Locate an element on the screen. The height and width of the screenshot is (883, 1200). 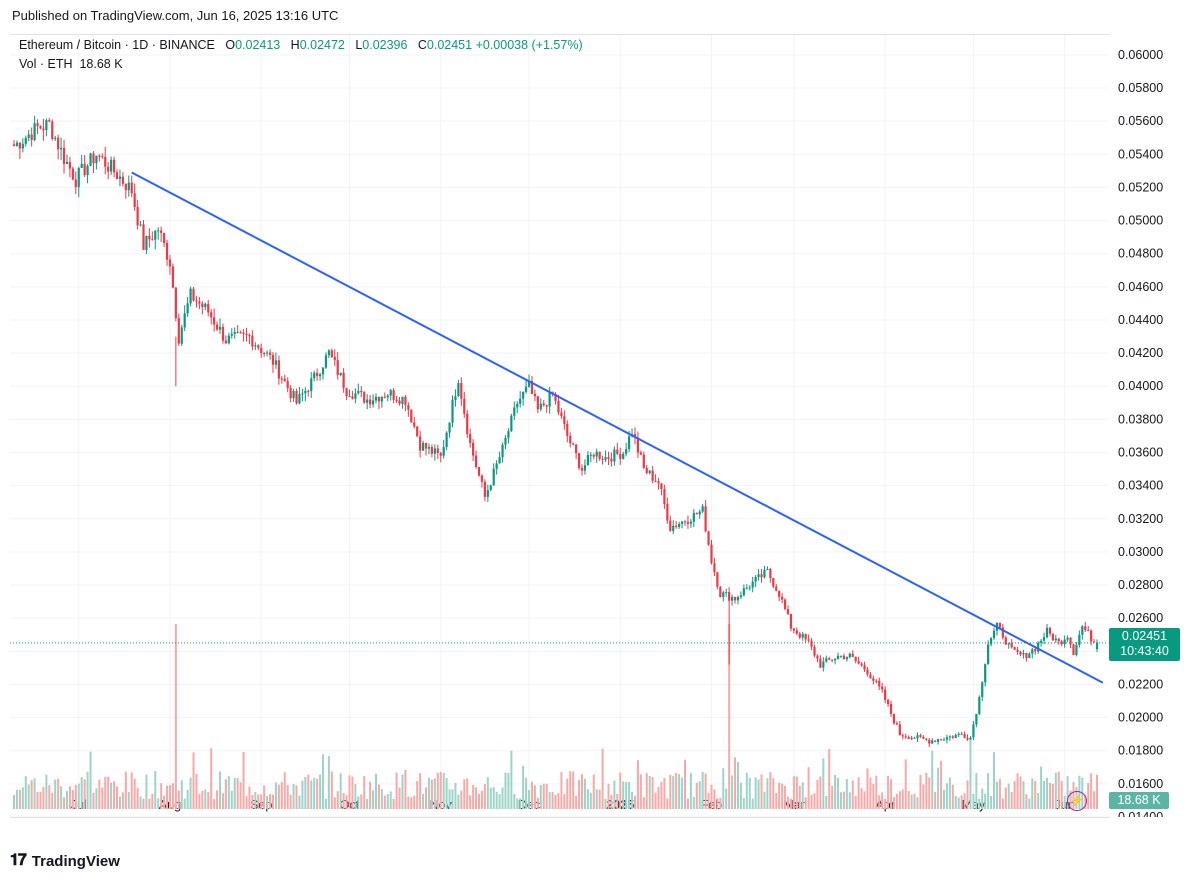
lightning-icon: ⚡ is located at coordinates (1077, 801).